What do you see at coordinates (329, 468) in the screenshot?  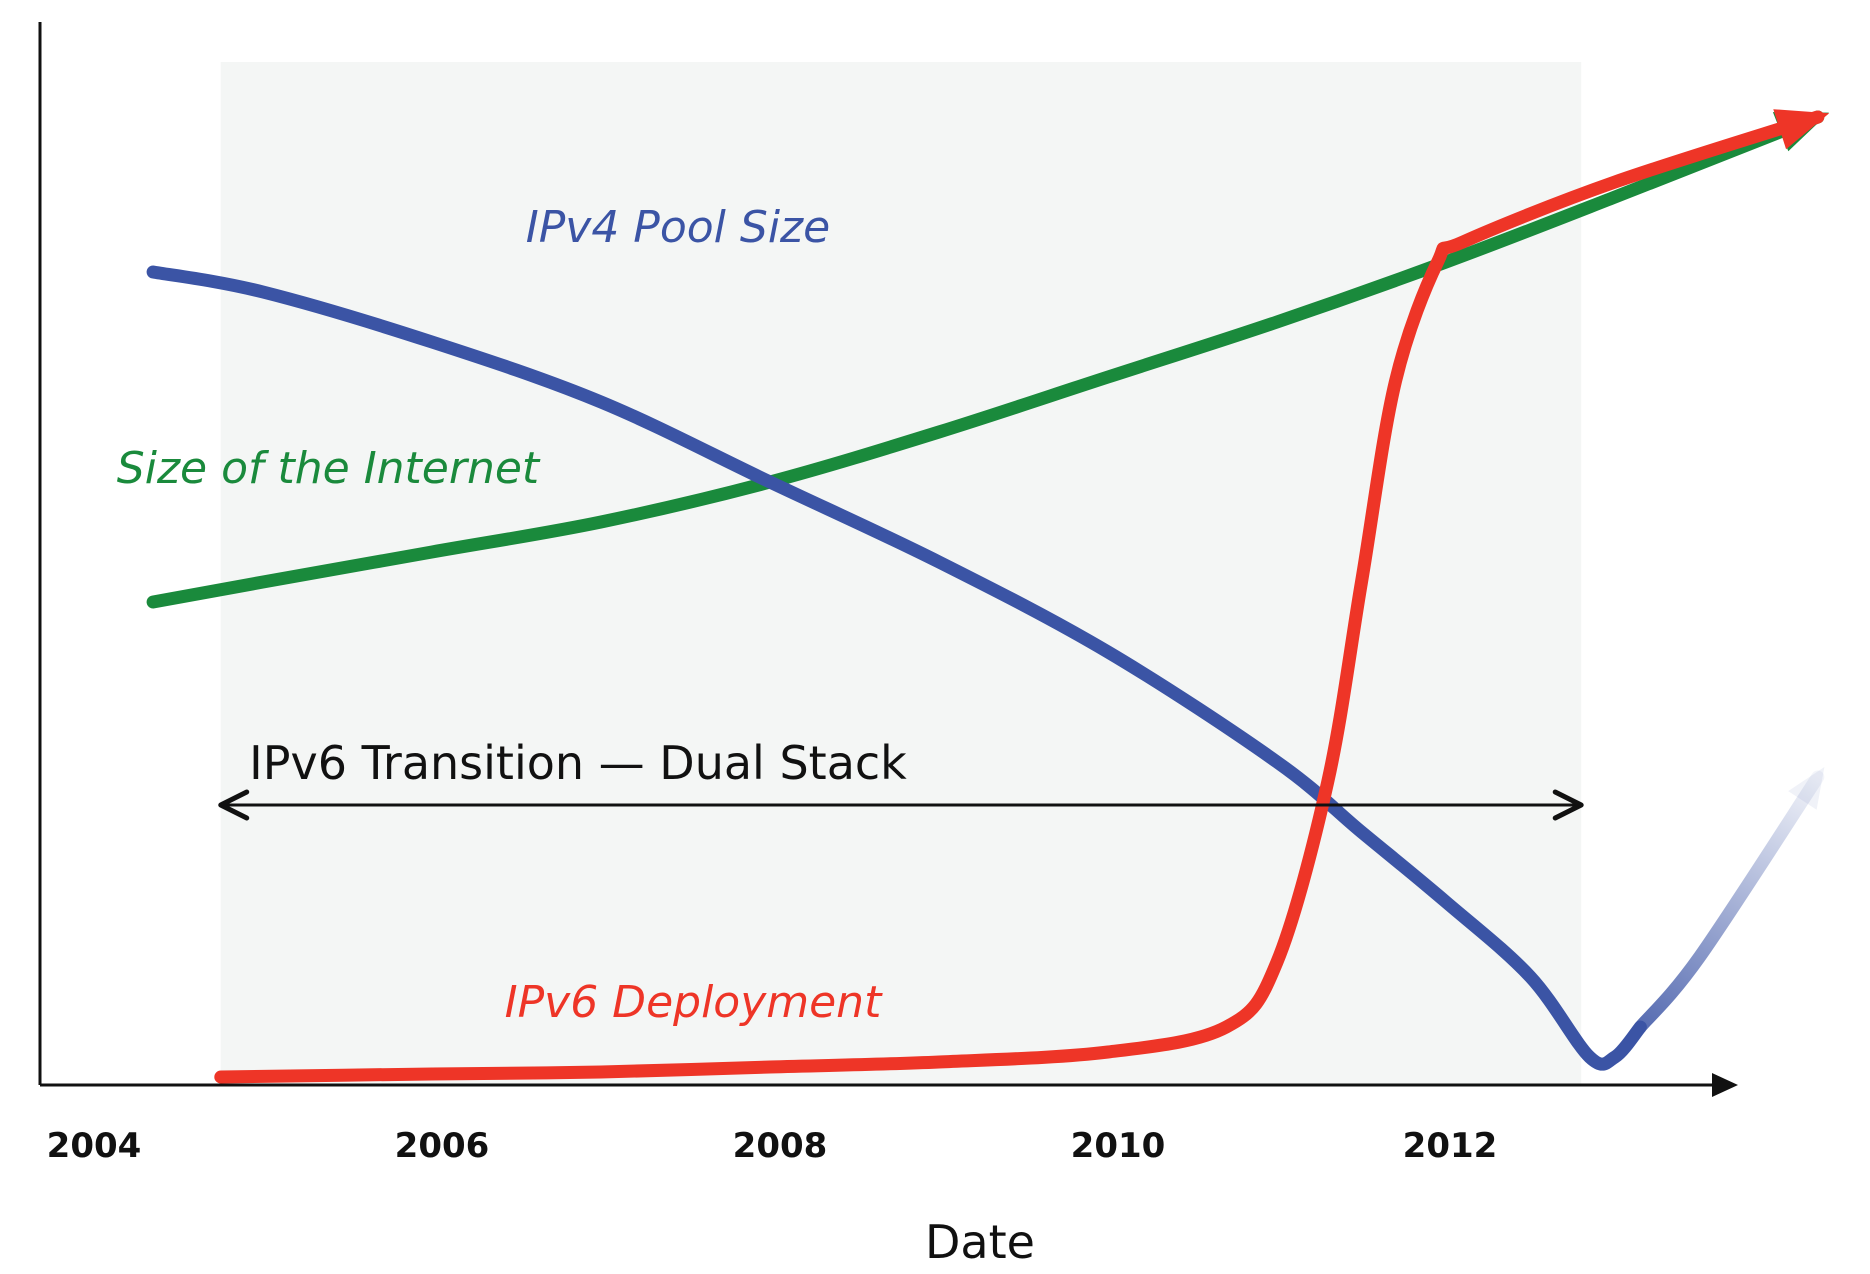 I see `size-of-internet-label: Size of the Internet` at bounding box center [329, 468].